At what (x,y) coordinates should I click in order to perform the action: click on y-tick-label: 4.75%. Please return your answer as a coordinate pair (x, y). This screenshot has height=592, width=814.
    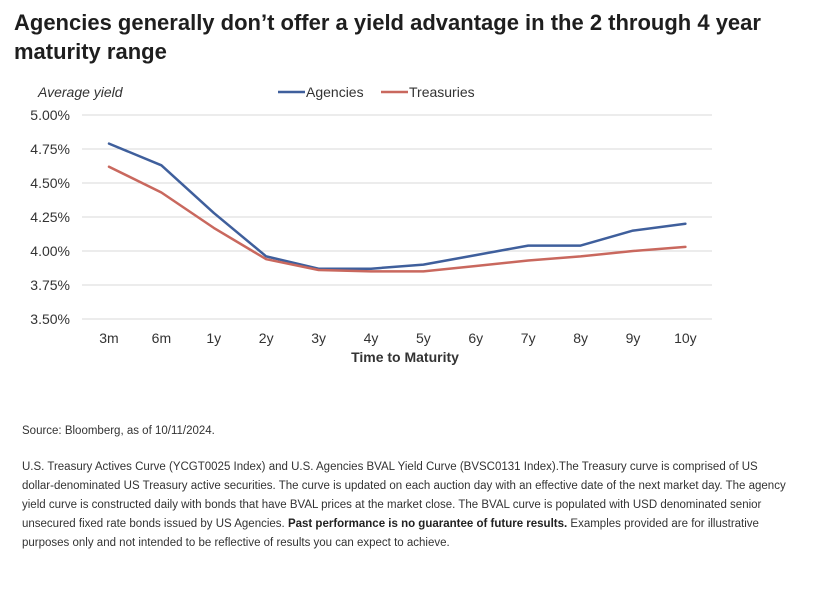
    Looking at the image, I should click on (50, 149).